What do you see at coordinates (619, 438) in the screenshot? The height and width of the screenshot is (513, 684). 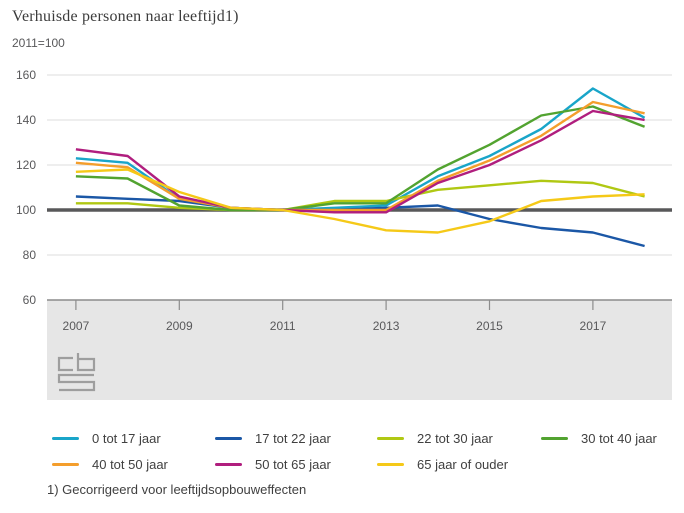 I see `legend-label: 30 tot 40 jaar` at bounding box center [619, 438].